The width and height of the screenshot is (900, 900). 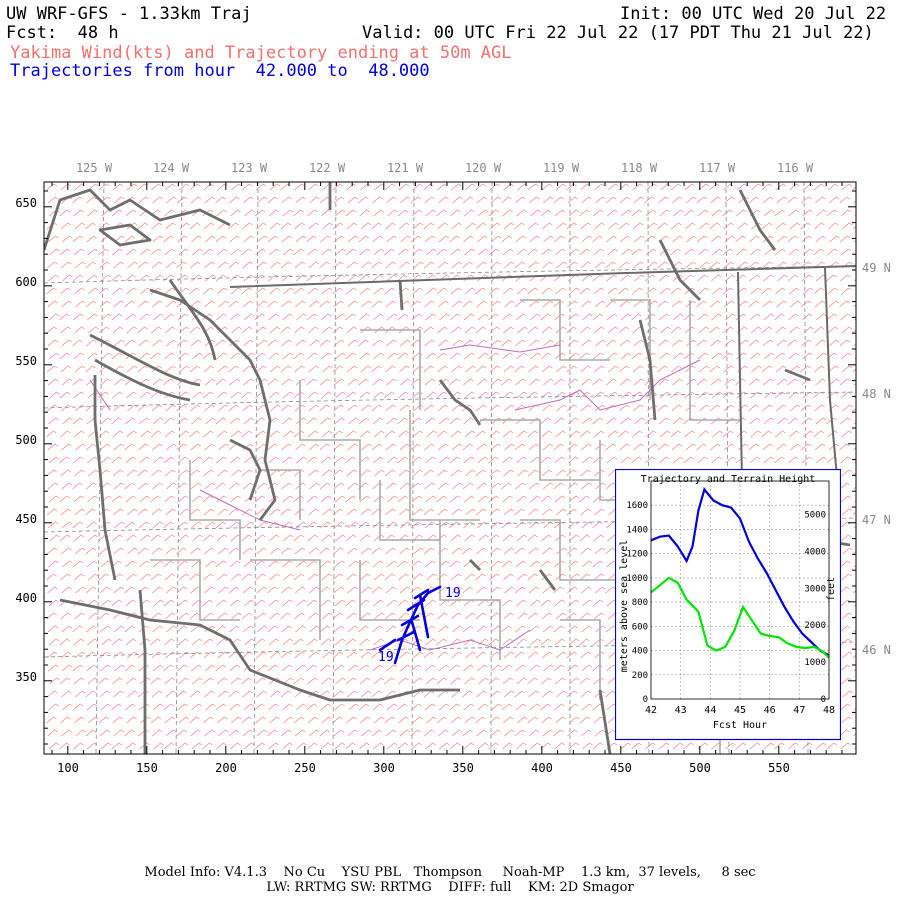 What do you see at coordinates (815, 626) in the screenshot?
I see `inset-right-tick: 2000` at bounding box center [815, 626].